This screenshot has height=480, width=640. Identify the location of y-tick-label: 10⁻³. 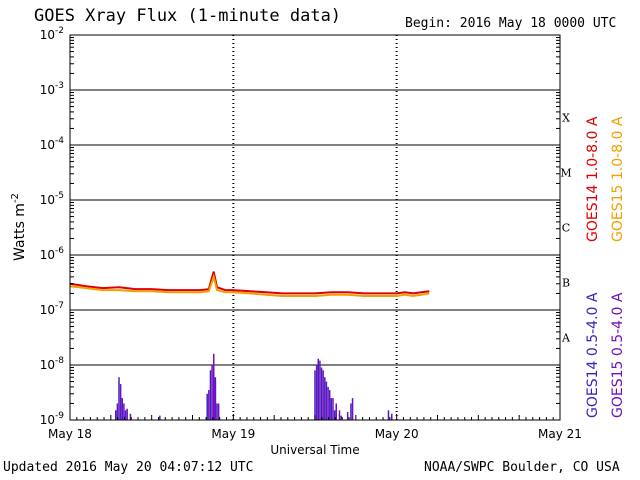
(52, 89).